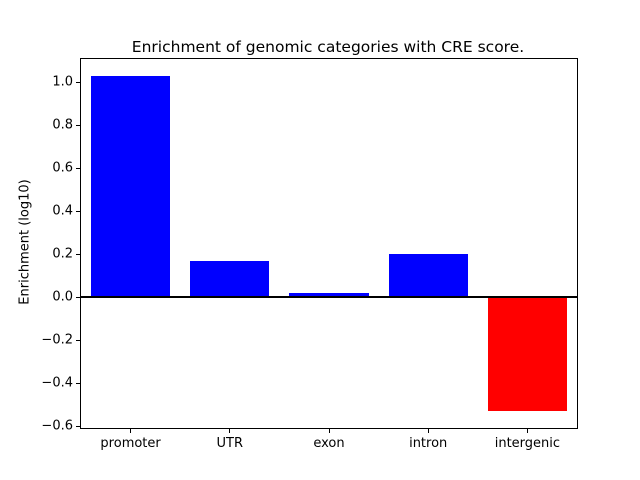 This screenshot has height=480, width=640. Describe the element at coordinates (62, 168) in the screenshot. I see `y-tick-label: 0.6` at that location.